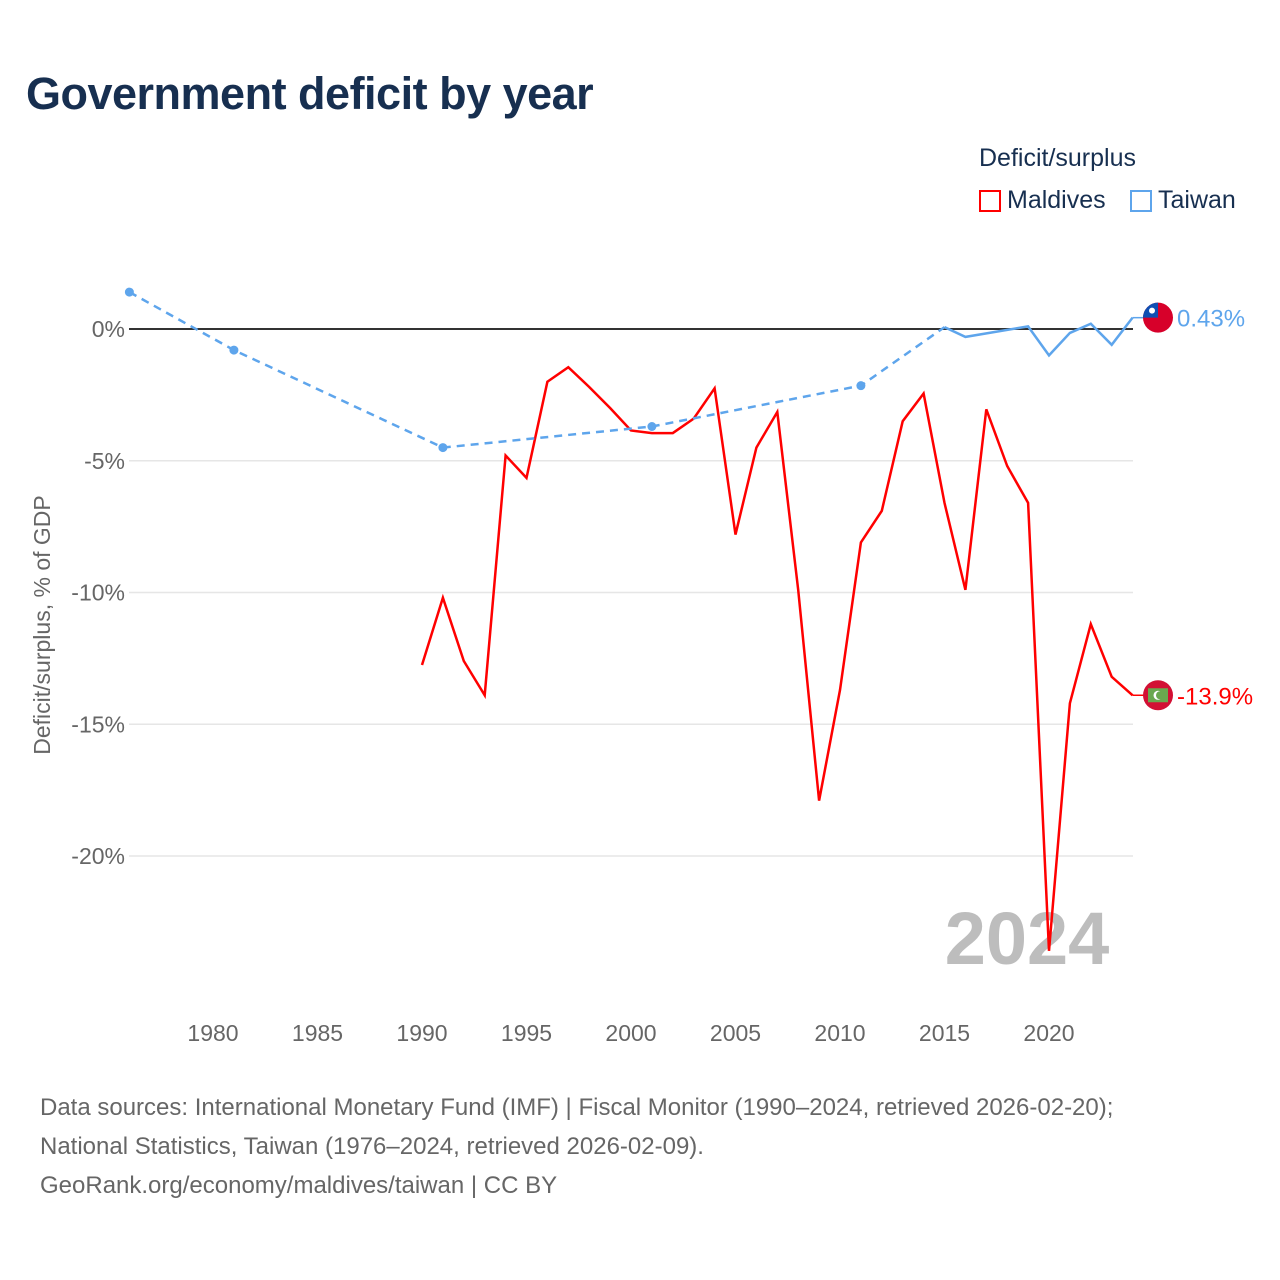  I want to click on x-tick-label: 1980, so click(212, 1033).